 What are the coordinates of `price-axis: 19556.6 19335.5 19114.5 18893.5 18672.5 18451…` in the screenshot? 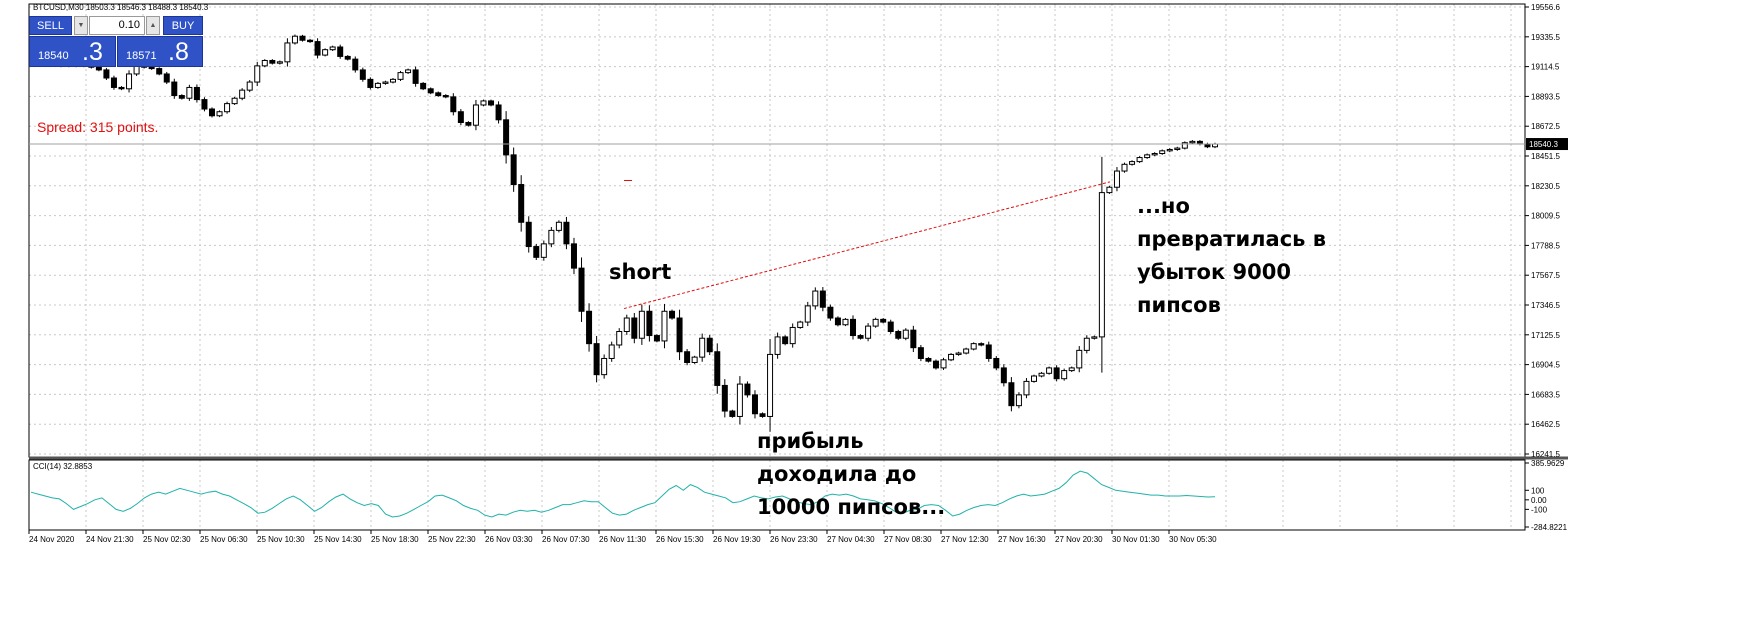 It's located at (1542, 231).